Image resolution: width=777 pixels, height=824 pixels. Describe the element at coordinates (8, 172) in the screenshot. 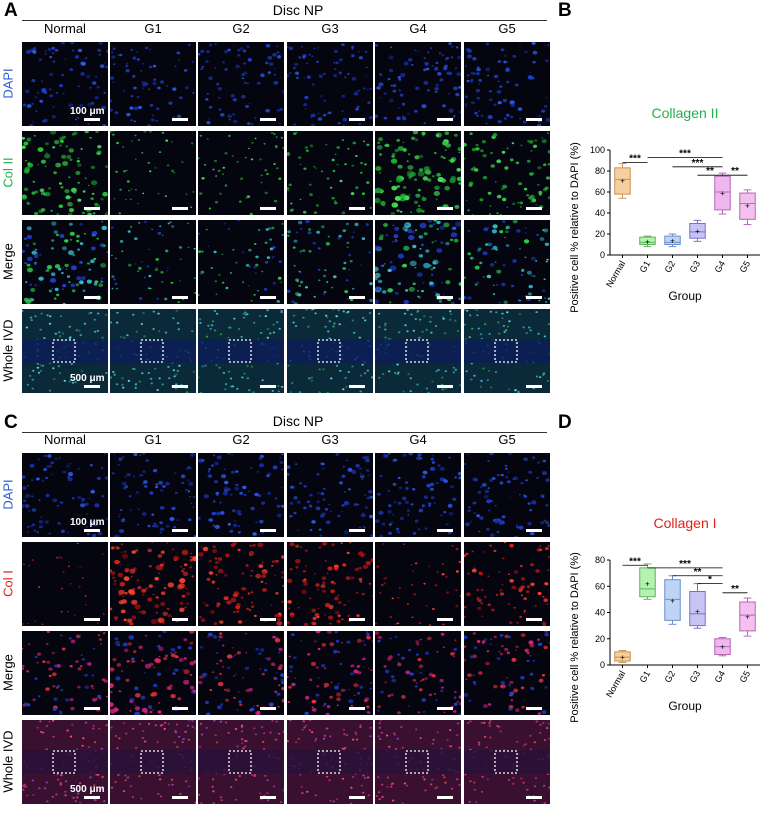

I see `stain-row-label: Col II` at that location.